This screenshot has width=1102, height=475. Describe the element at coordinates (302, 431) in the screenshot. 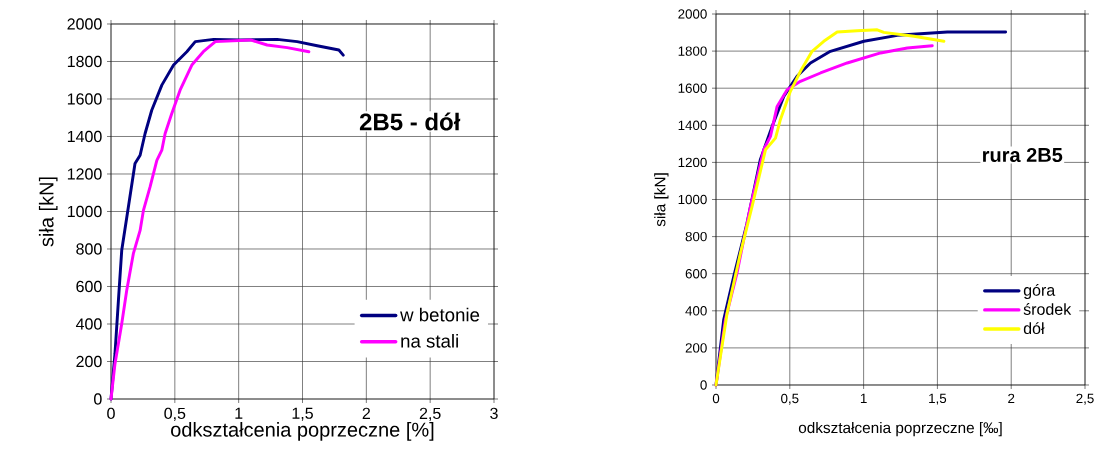

I see `x-axis-title: odkształcenia poprzeczne [%]` at that location.